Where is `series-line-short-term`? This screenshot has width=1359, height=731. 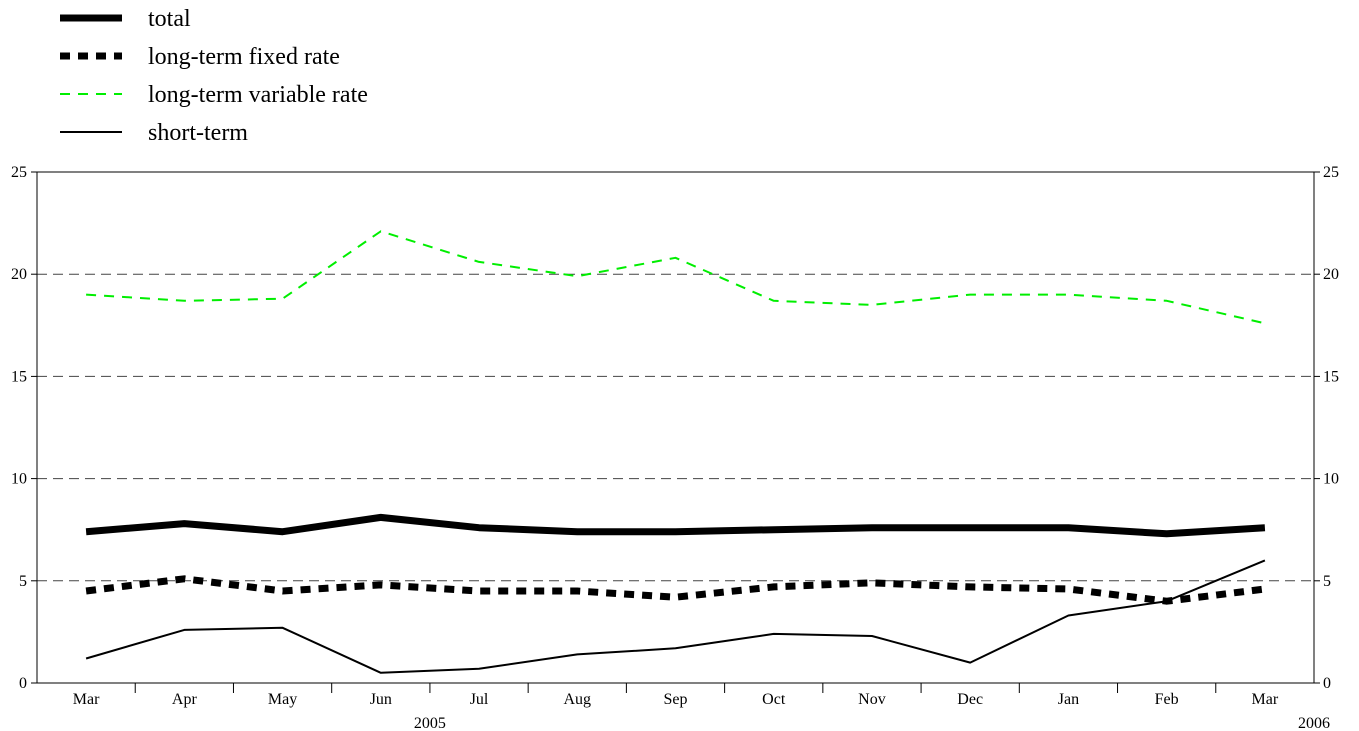 series-line-short-term is located at coordinates (675, 616).